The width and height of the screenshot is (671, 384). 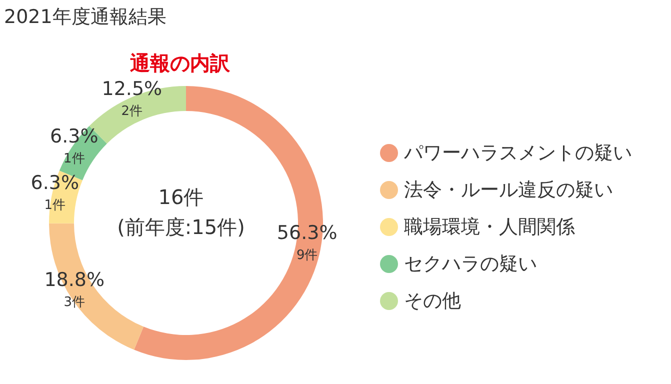 I want to click on legend-label: その他, so click(x=432, y=301).